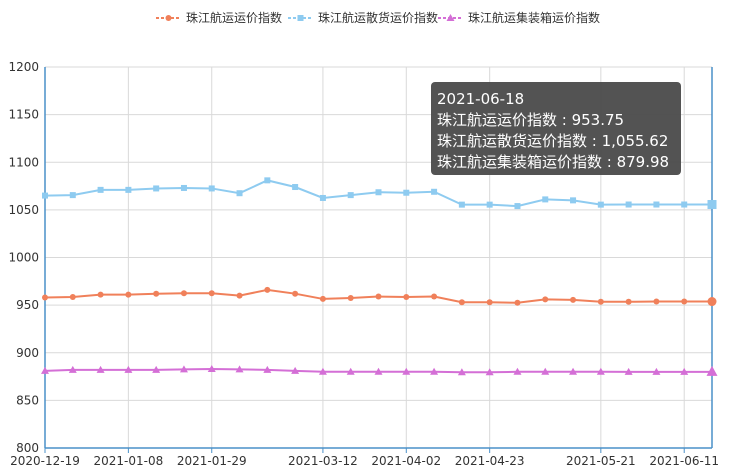  I want to click on x-tick-label: 2021-01-08, so click(129, 461).